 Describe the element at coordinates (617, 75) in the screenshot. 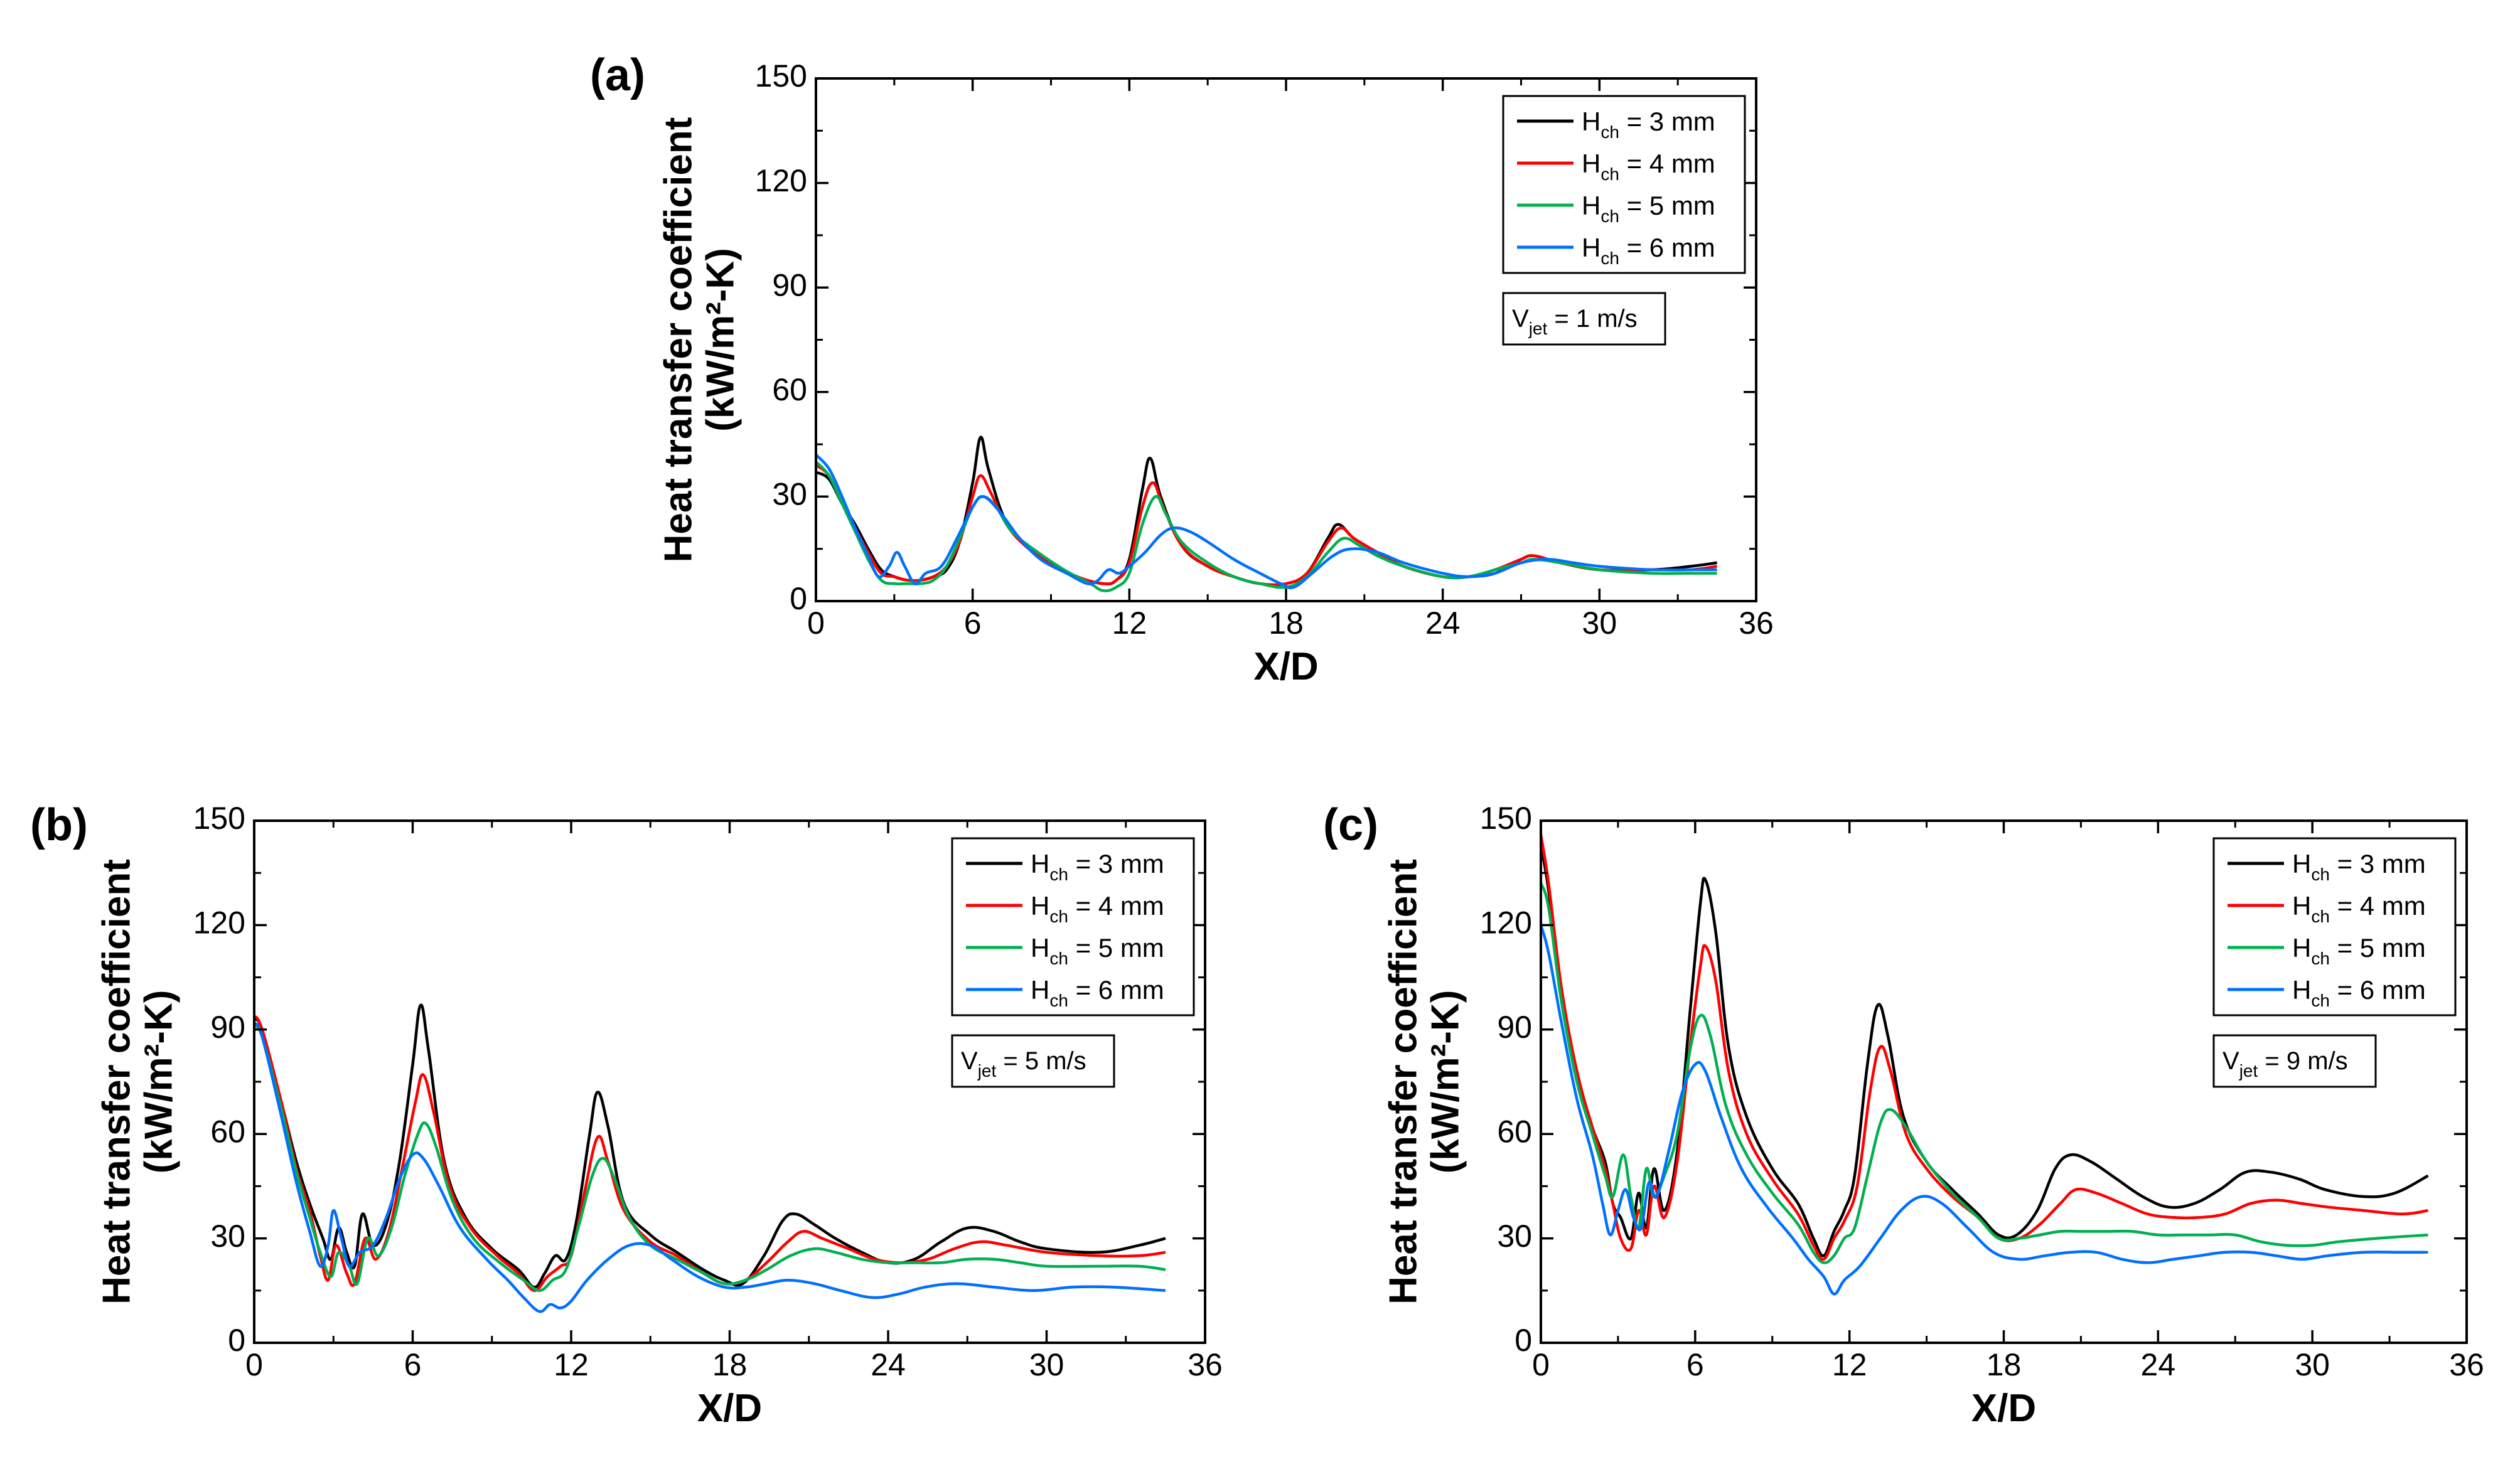

I see `panel-label: (a)` at that location.